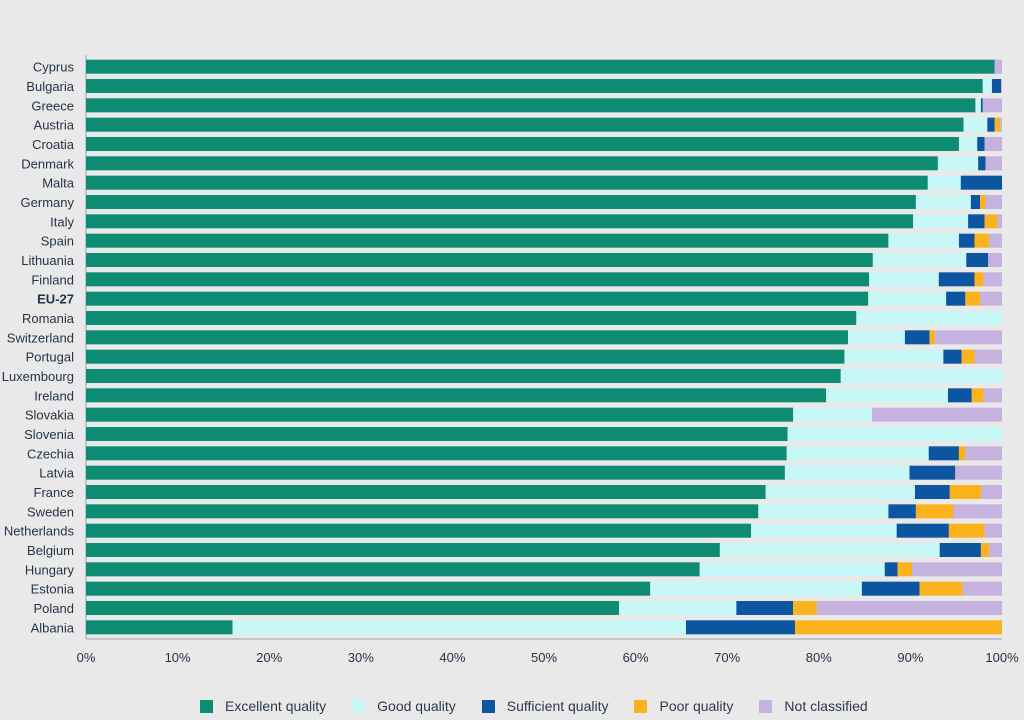 This screenshot has width=1024, height=720. Describe the element at coordinates (50, 550) in the screenshot. I see `category-label: Belgium` at that location.